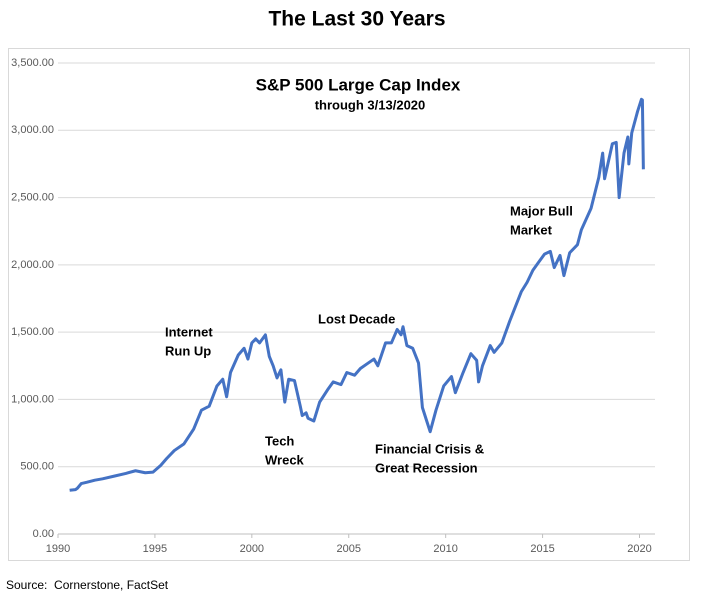 The width and height of the screenshot is (705, 596). What do you see at coordinates (285, 459) in the screenshot?
I see `annotation: Wreck` at bounding box center [285, 459].